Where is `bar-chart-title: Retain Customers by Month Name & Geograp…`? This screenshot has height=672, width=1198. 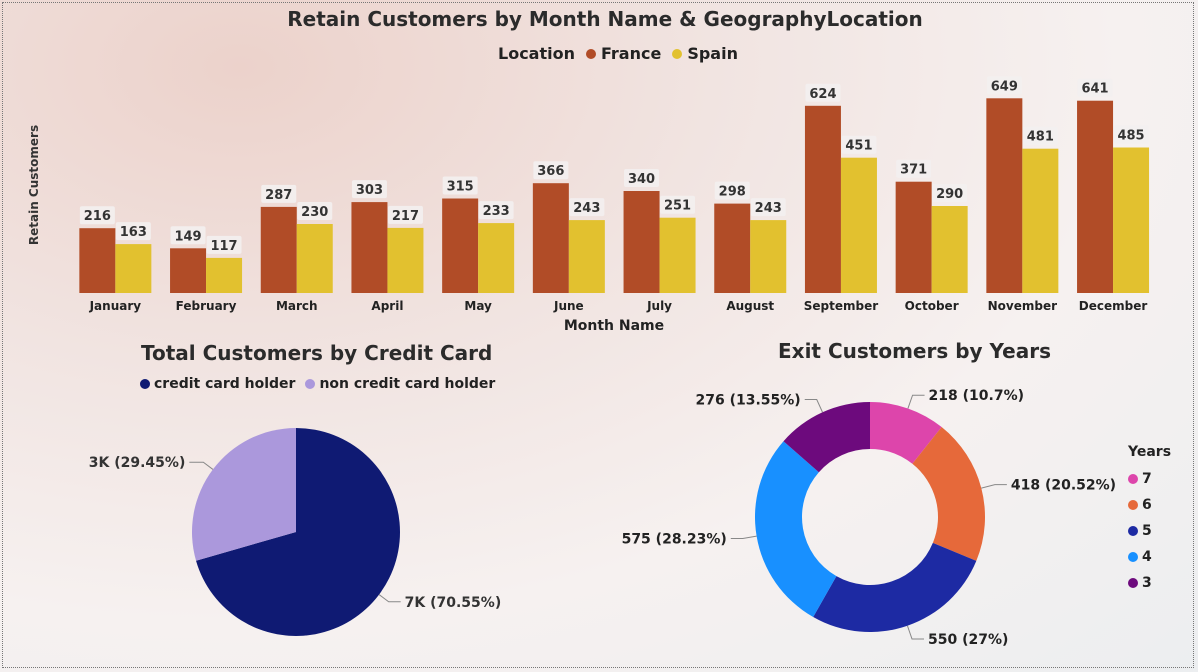
bar-chart-title: Retain Customers by Month Name & Geograp… is located at coordinates (605, 19).